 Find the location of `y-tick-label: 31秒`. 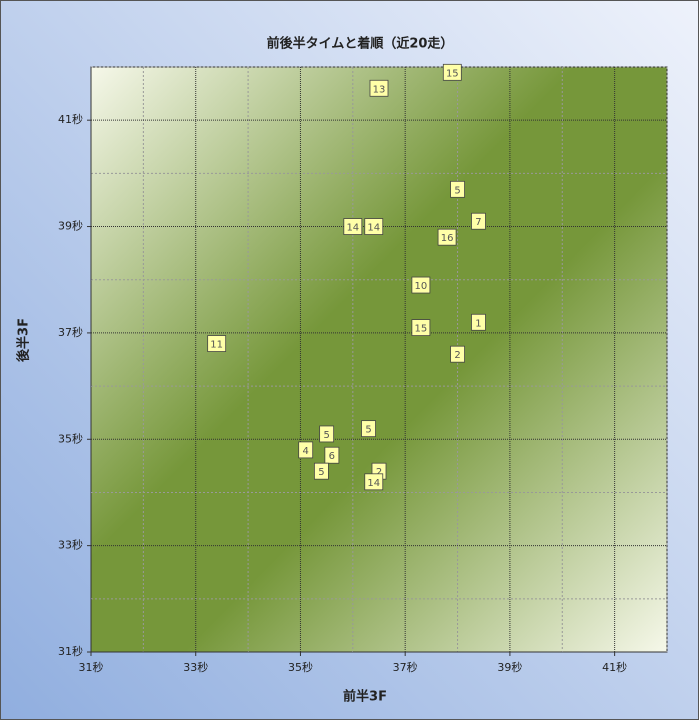

y-tick-label: 31秒 is located at coordinates (70, 651).